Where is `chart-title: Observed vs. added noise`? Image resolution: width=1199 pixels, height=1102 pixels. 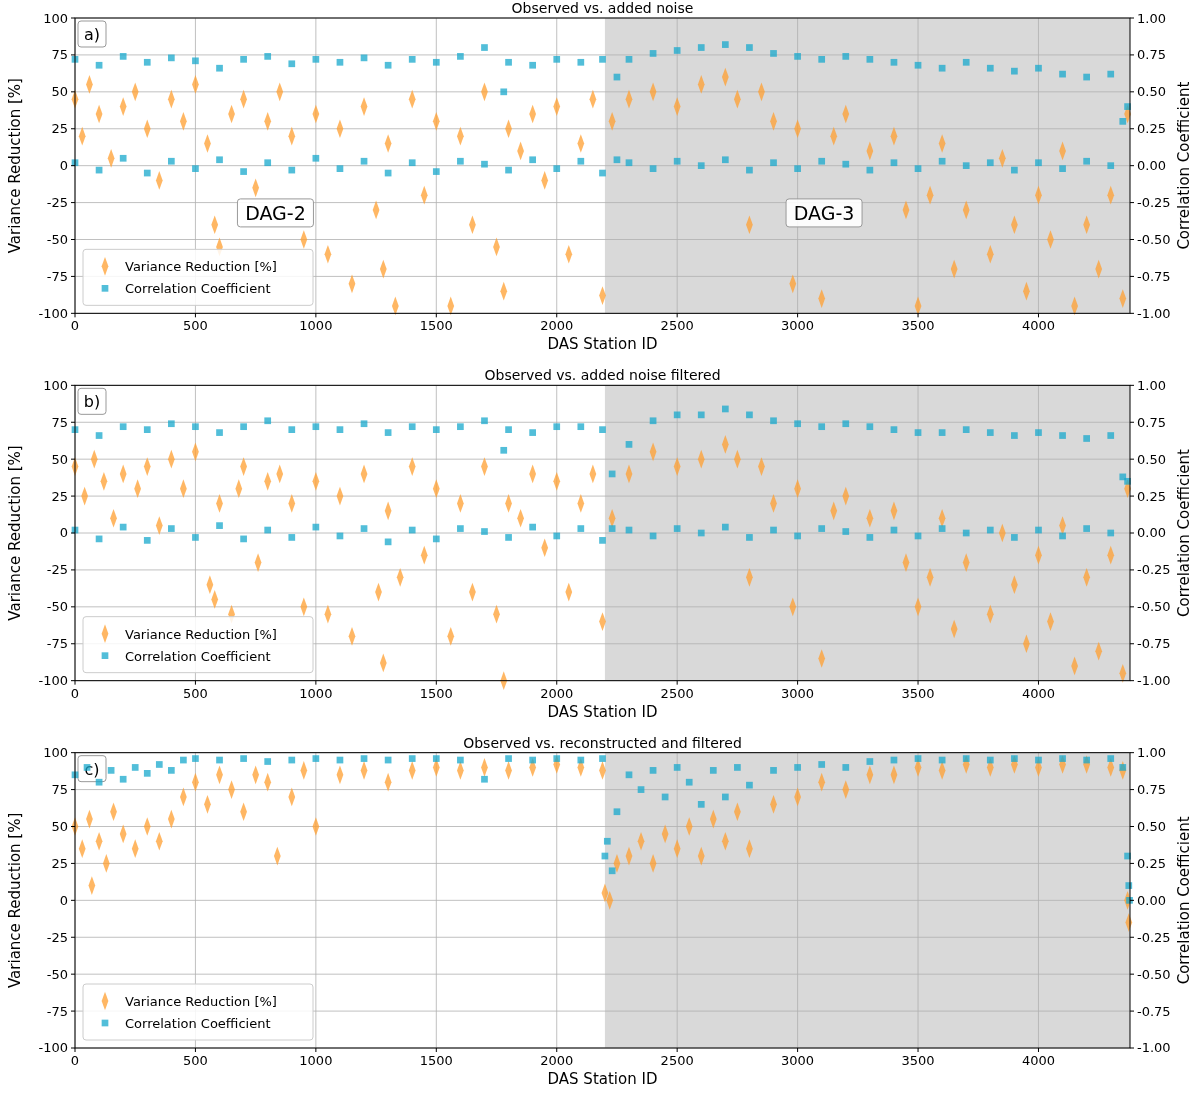
chart-title: Observed vs. added noise is located at coordinates (602, 8).